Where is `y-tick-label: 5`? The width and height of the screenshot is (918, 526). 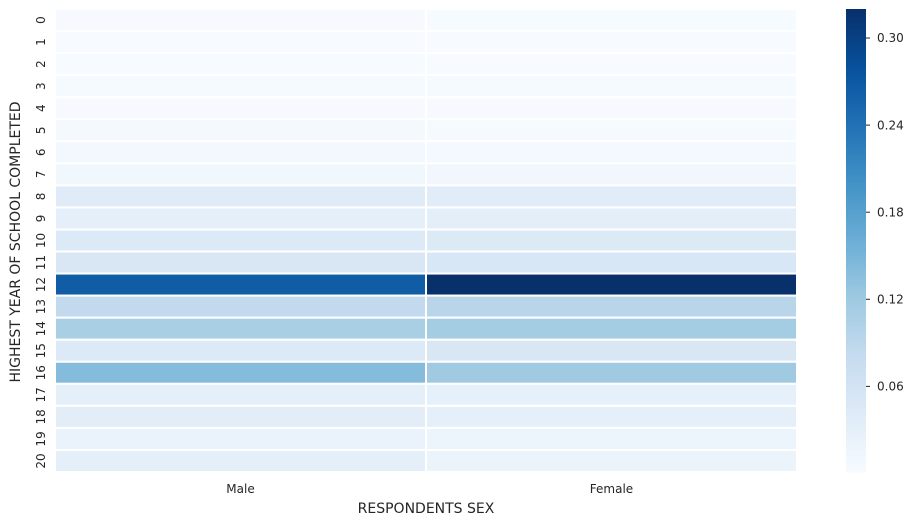 y-tick-label: 5 is located at coordinates (41, 130).